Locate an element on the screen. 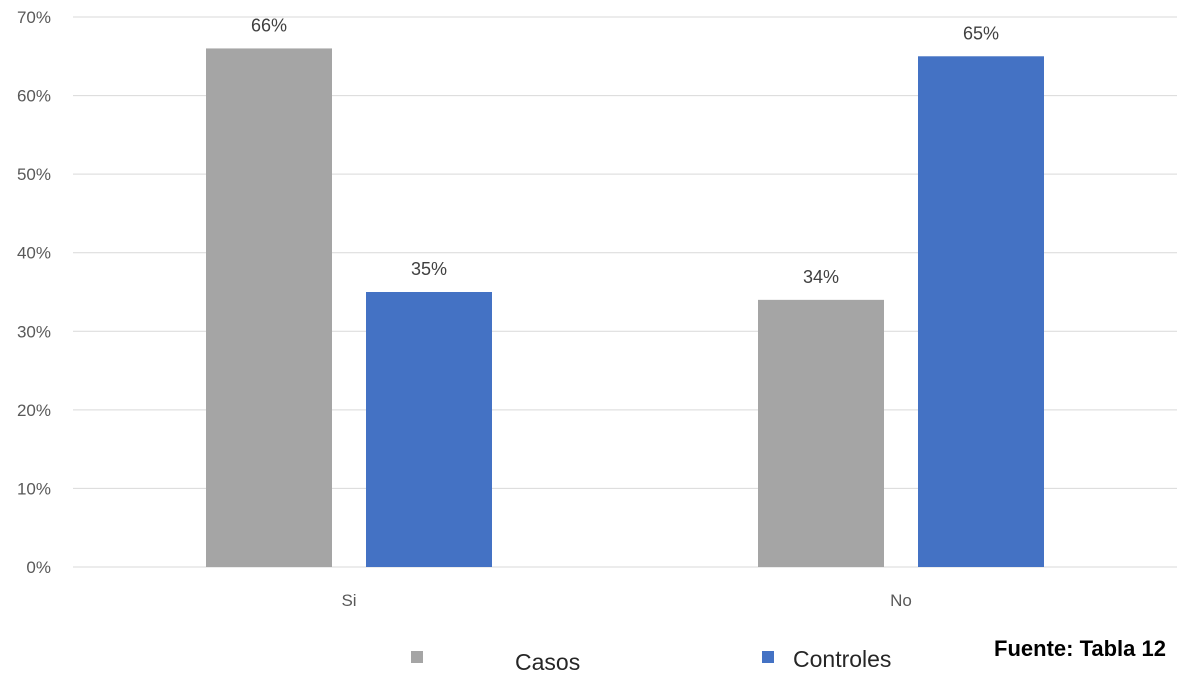  y-tick-label: 60% is located at coordinates (34, 96).